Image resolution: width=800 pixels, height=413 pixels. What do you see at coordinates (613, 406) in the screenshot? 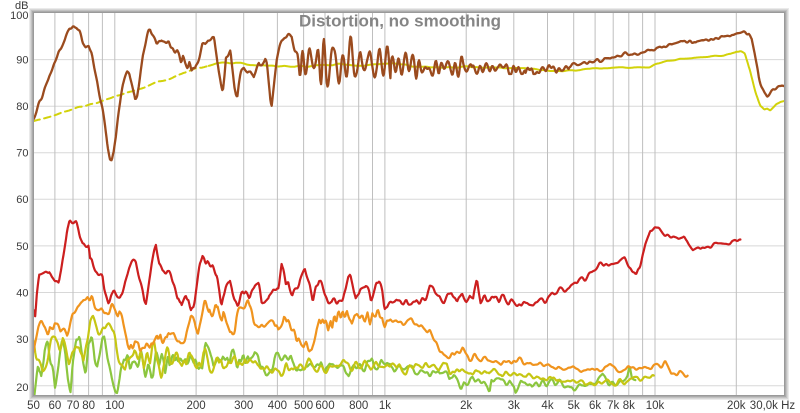
I see `svg-text: 7k` at bounding box center [613, 406].